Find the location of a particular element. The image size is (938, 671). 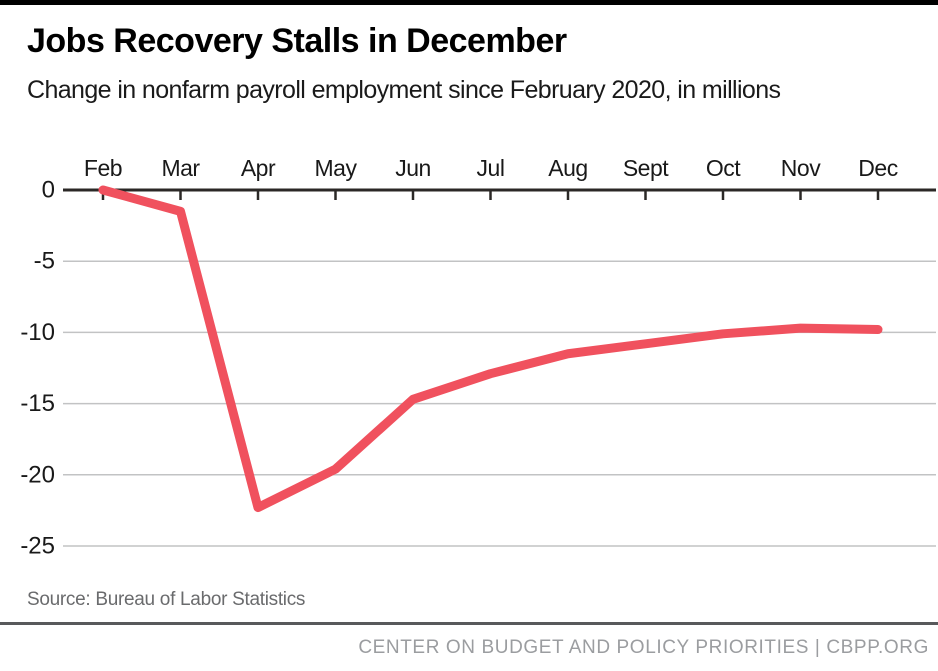

y-axis-tick-label: 0 is located at coordinates (48, 190).